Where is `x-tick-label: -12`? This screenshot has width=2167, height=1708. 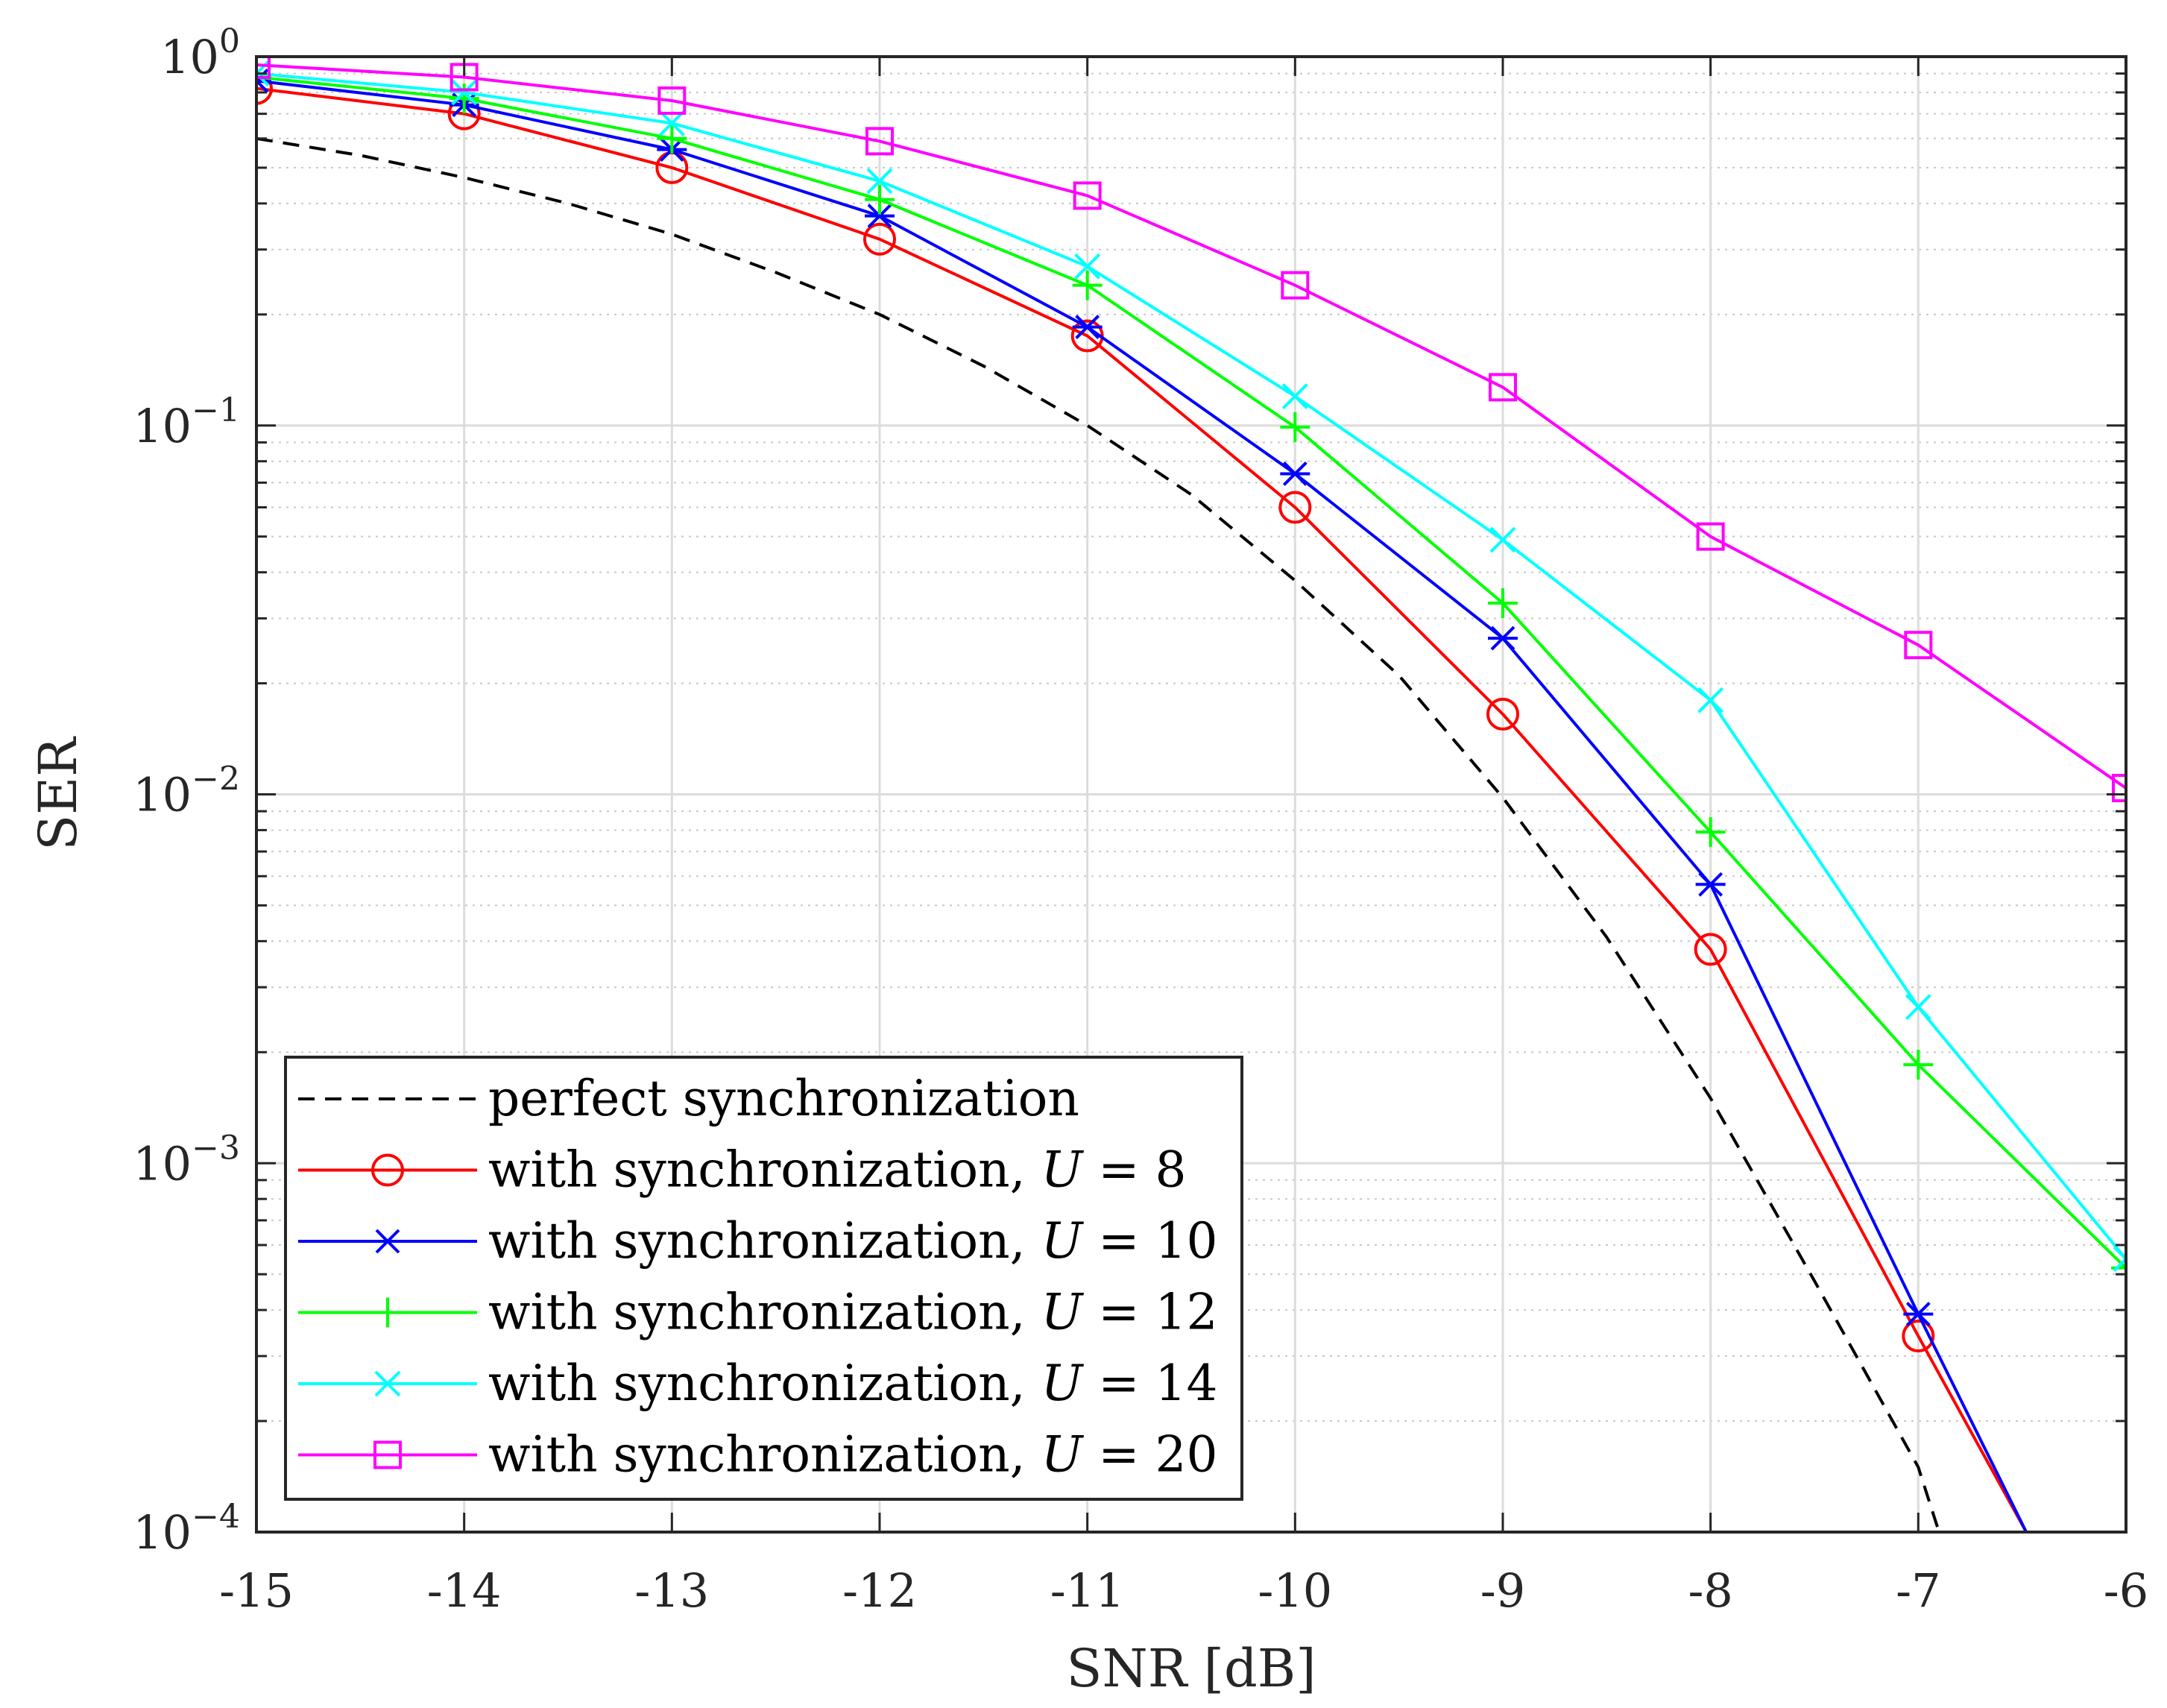
x-tick-label: -12 is located at coordinates (880, 1591).